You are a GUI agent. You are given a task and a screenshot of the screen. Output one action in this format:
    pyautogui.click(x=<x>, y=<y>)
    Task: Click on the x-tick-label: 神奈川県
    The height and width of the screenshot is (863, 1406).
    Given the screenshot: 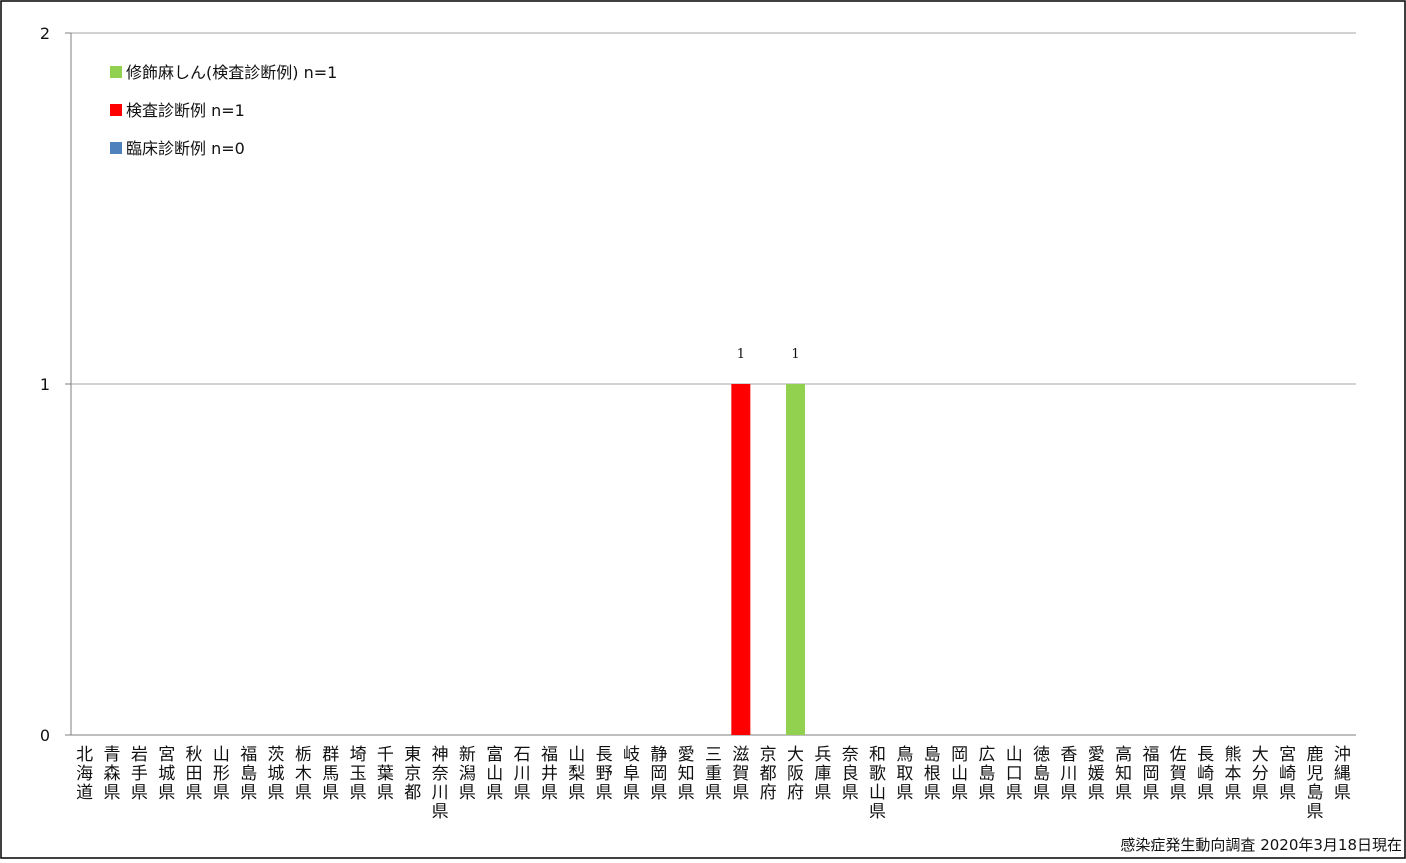 What is the action you would take?
    pyautogui.click(x=440, y=783)
    